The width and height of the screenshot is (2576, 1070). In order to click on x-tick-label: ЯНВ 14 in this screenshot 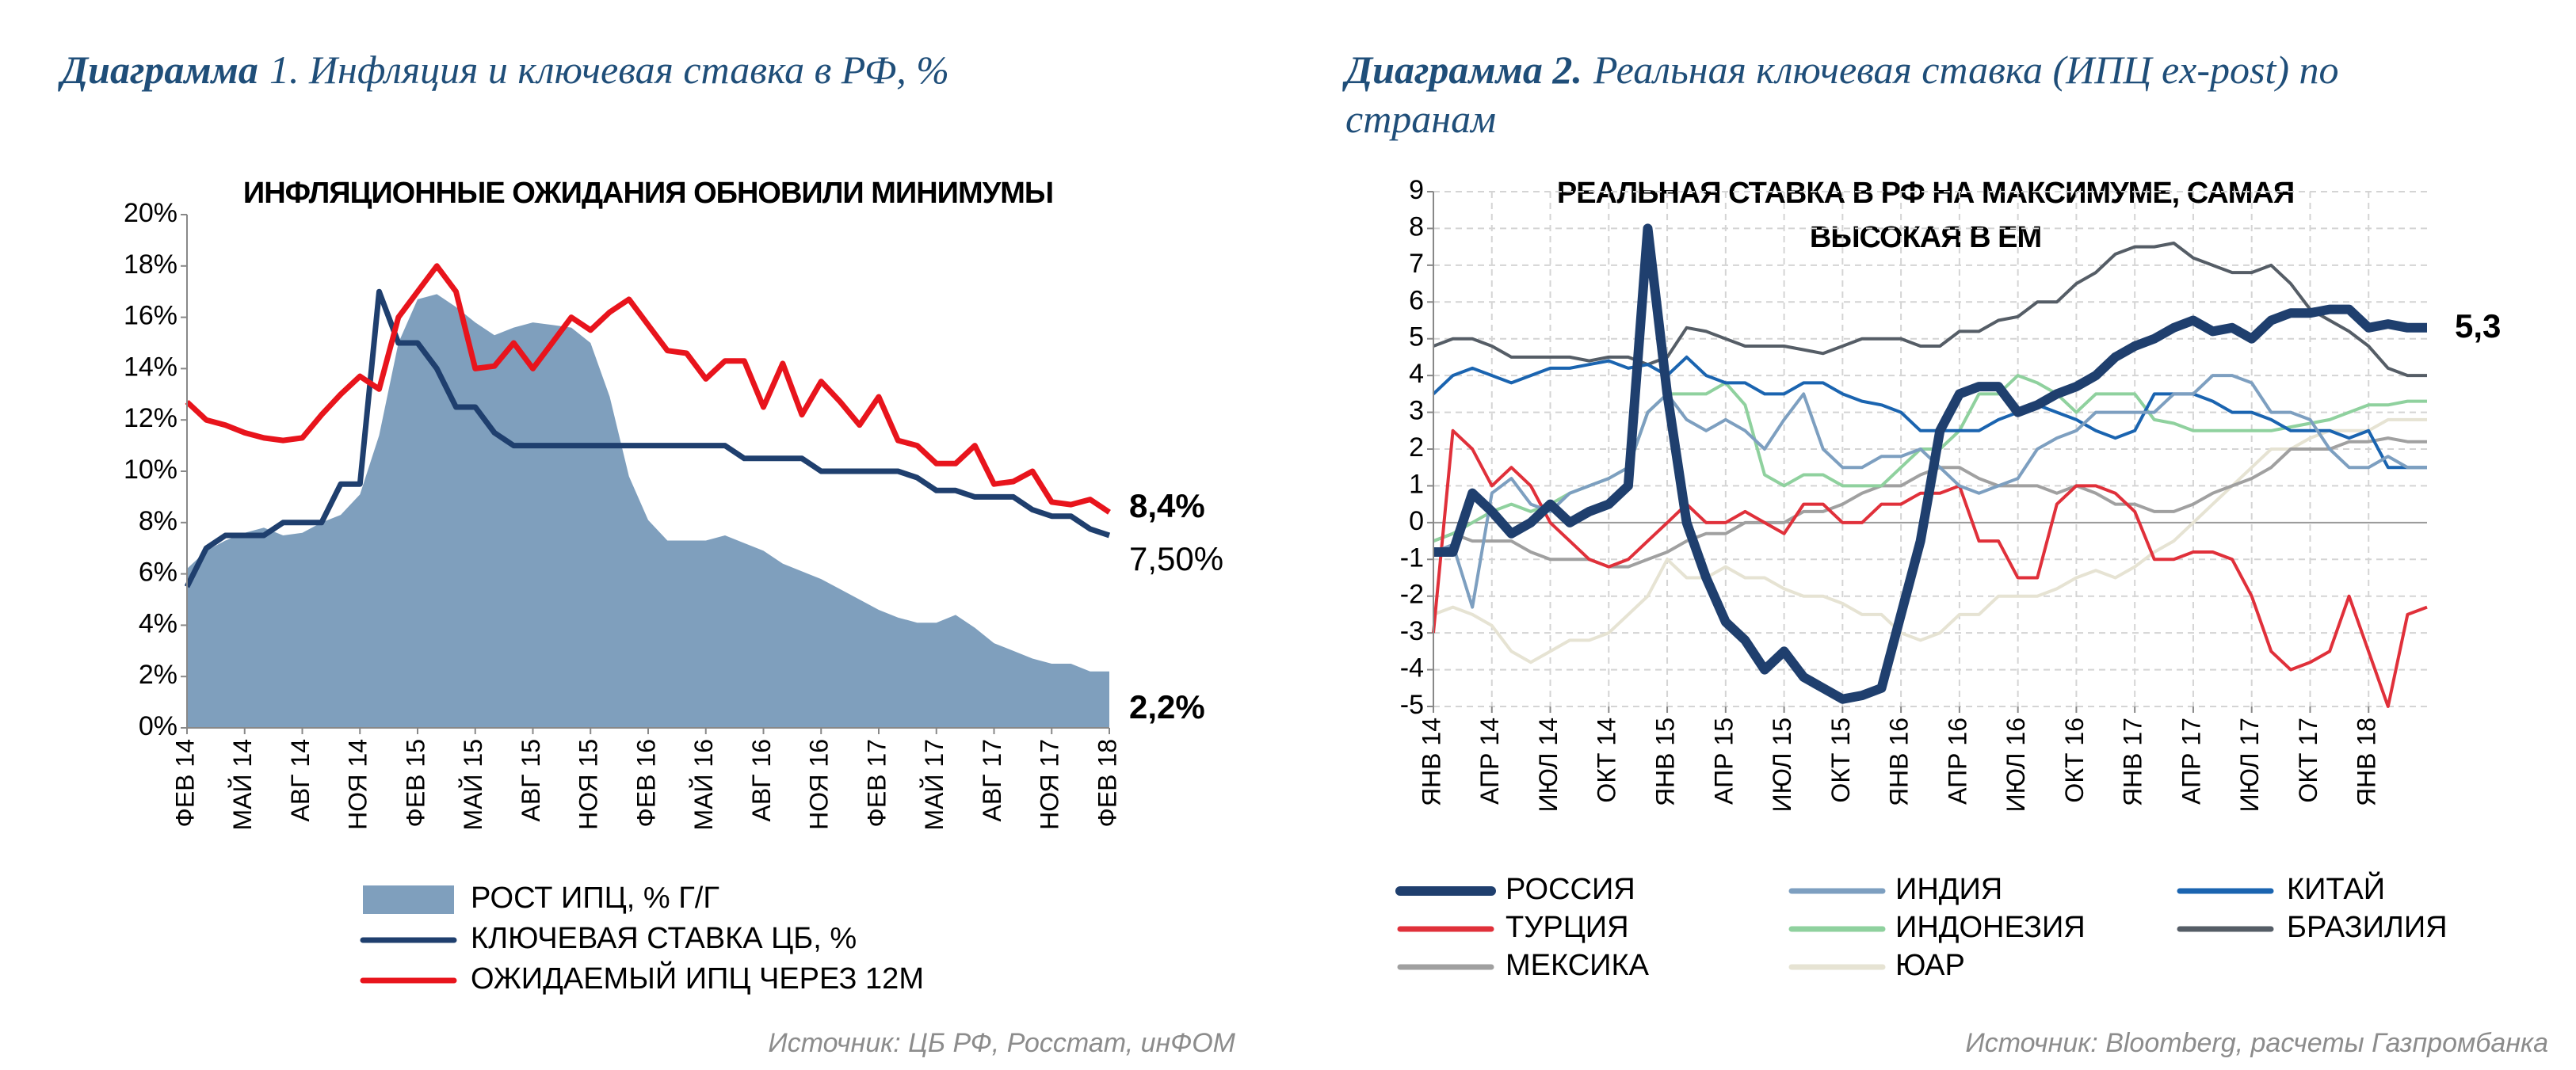, I will do `click(1431, 762)`.